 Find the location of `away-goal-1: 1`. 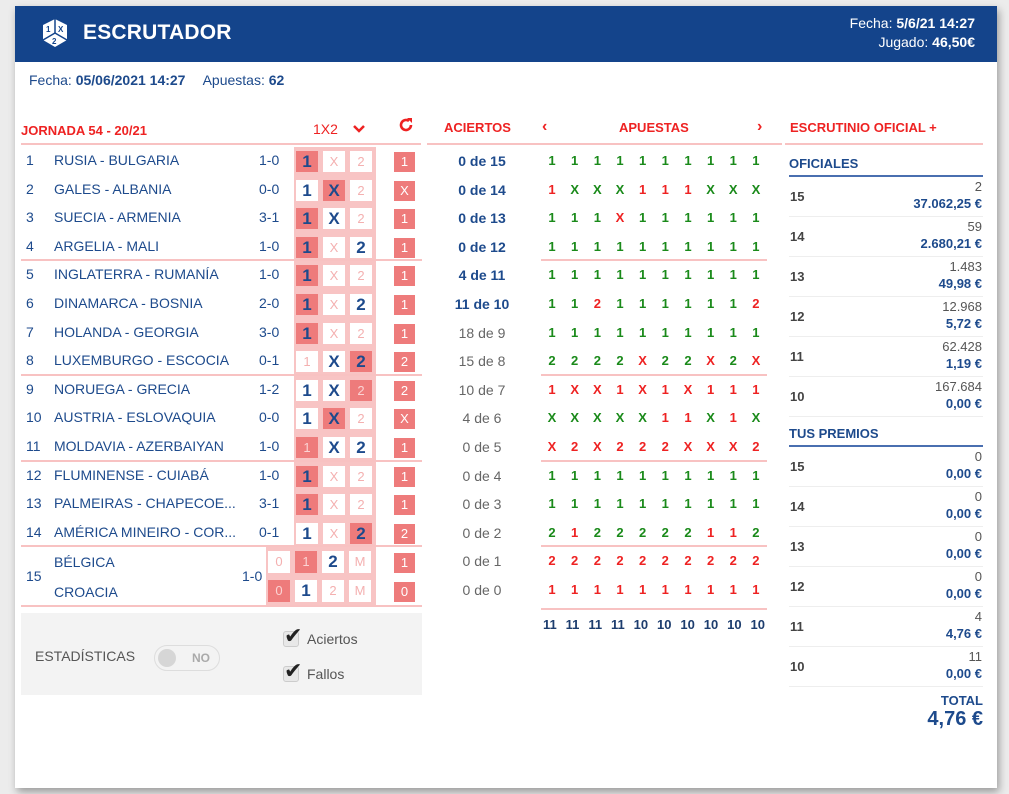

away-goal-1: 1 is located at coordinates (306, 591).